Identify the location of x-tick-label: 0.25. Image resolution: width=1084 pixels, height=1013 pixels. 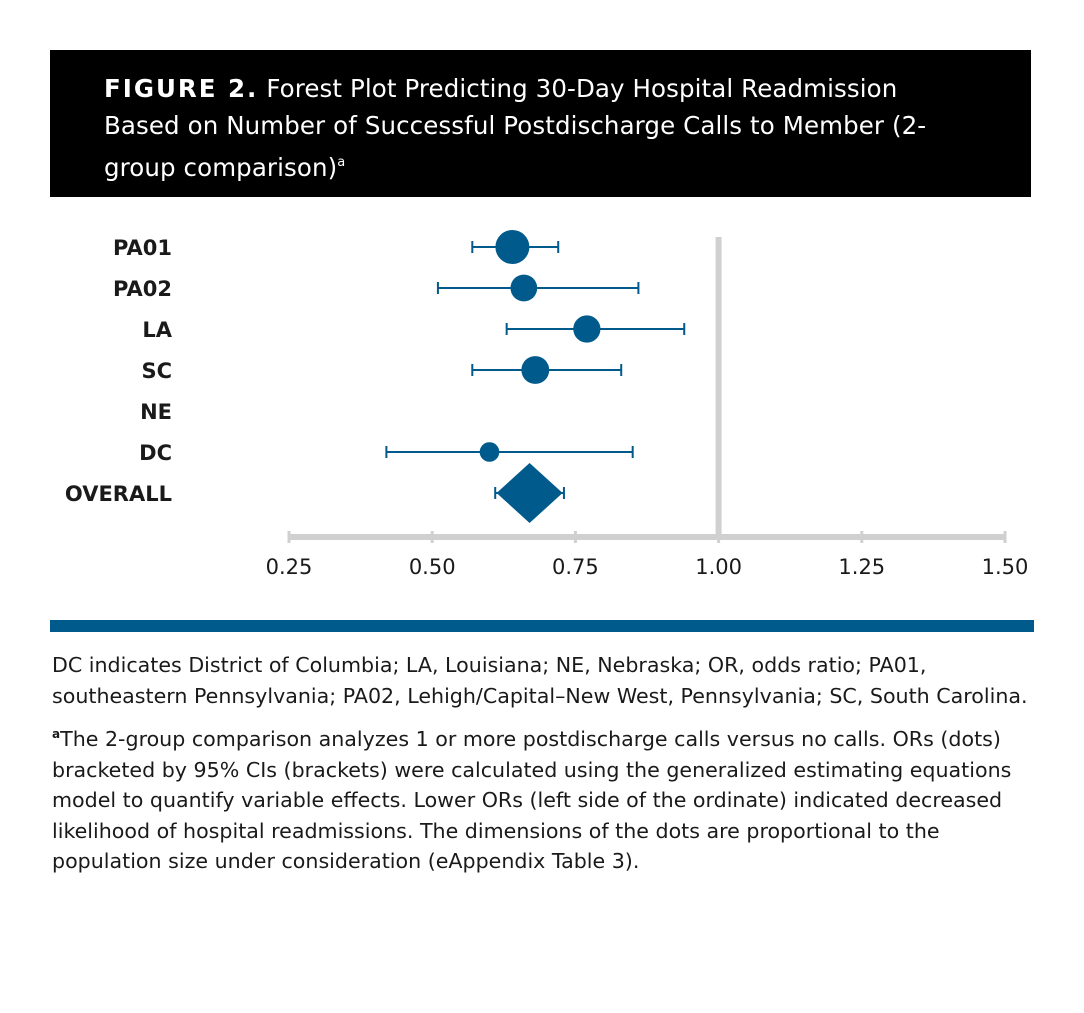
(289, 567).